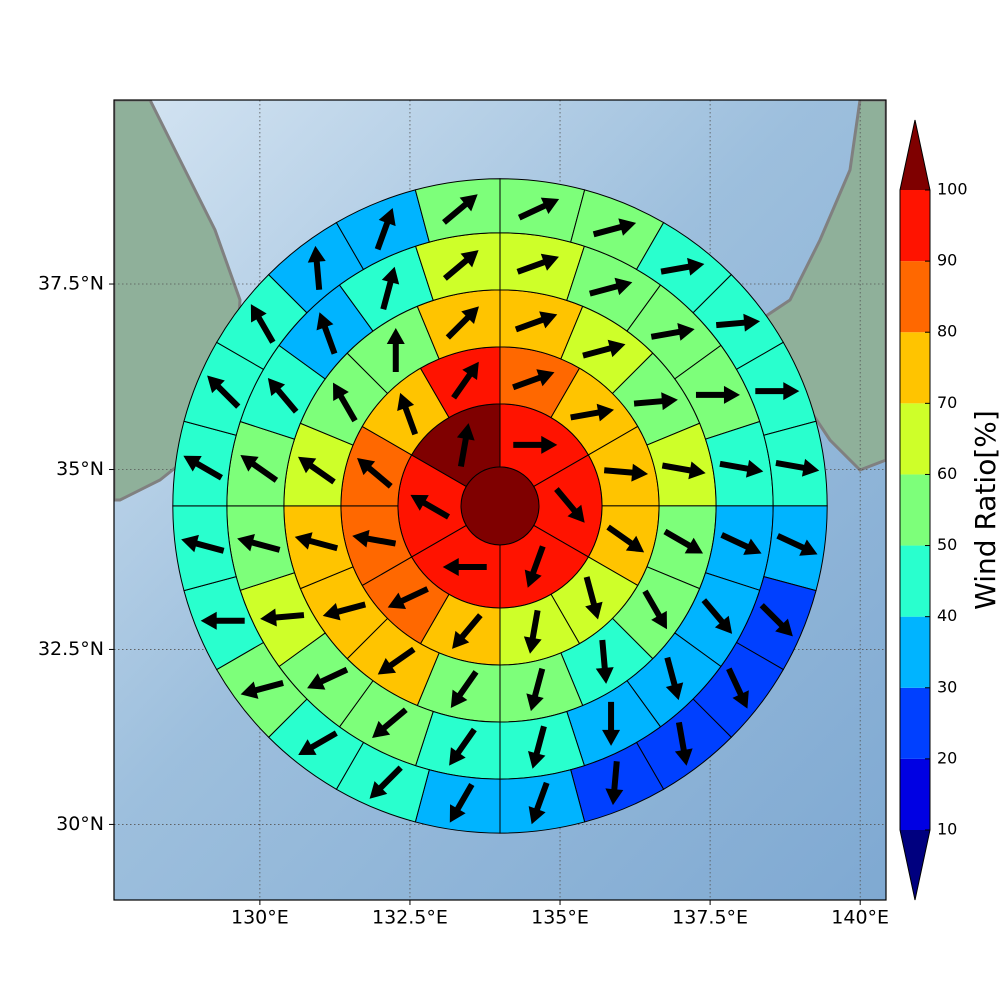 The width and height of the screenshot is (1000, 1004). Describe the element at coordinates (947, 331) in the screenshot. I see `colorbar-tick-label: 80` at that location.